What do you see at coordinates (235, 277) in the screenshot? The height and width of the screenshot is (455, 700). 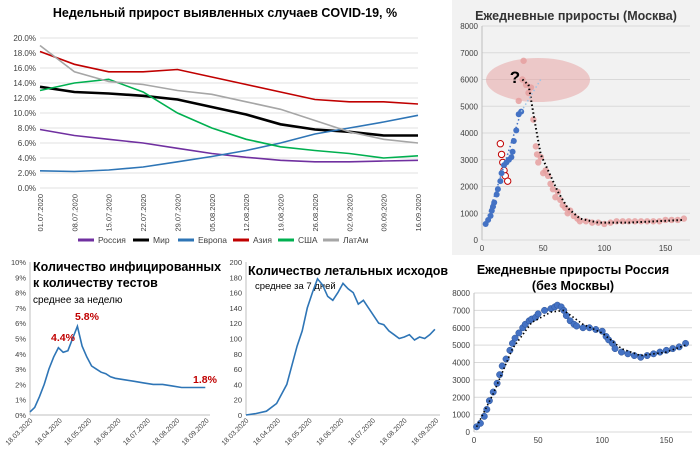 I see `line-y-tick-label: 180` at bounding box center [235, 277].